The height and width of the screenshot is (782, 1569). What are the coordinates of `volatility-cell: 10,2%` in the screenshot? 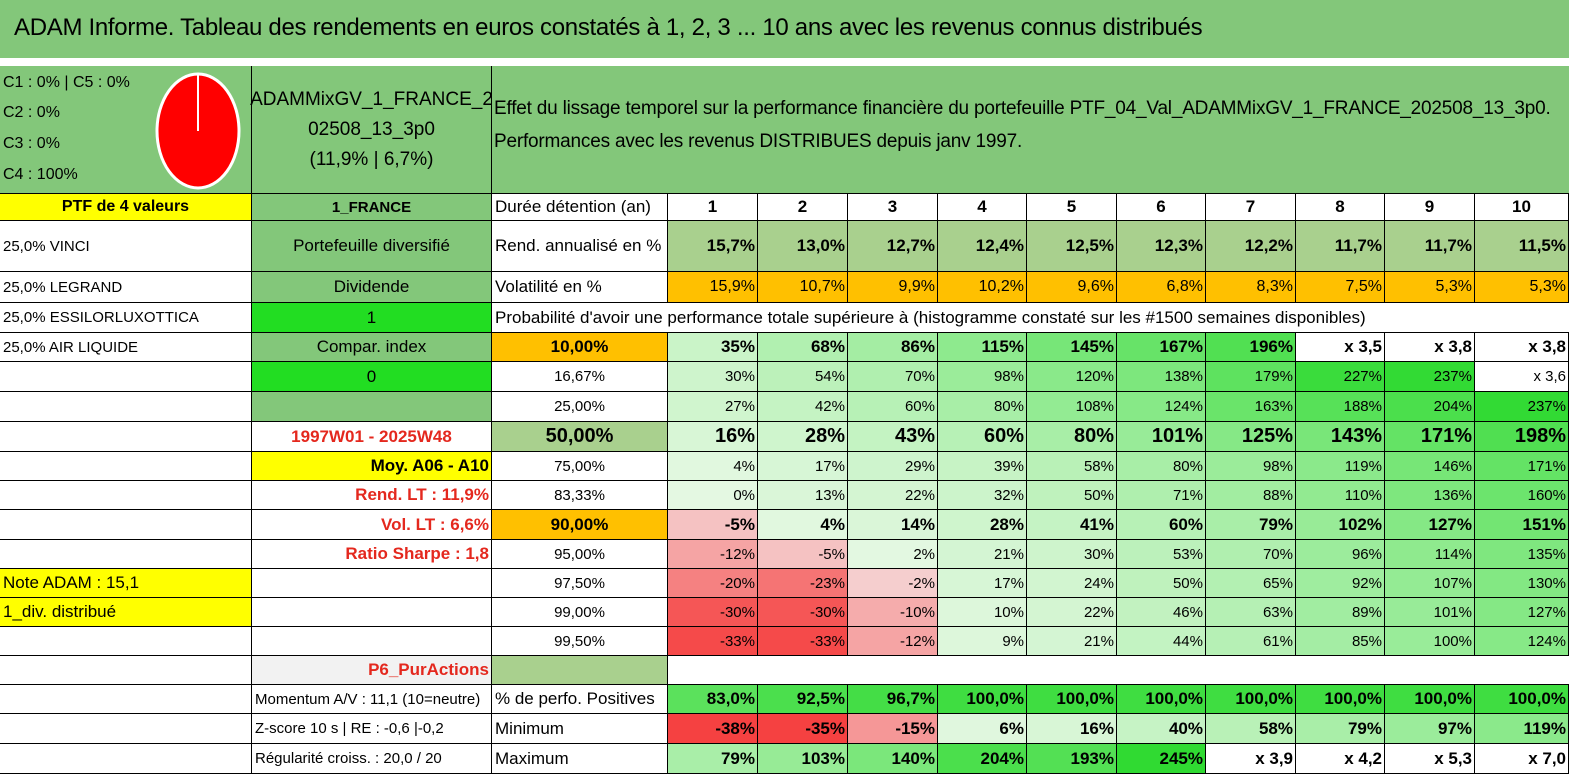 It's located at (982, 287).